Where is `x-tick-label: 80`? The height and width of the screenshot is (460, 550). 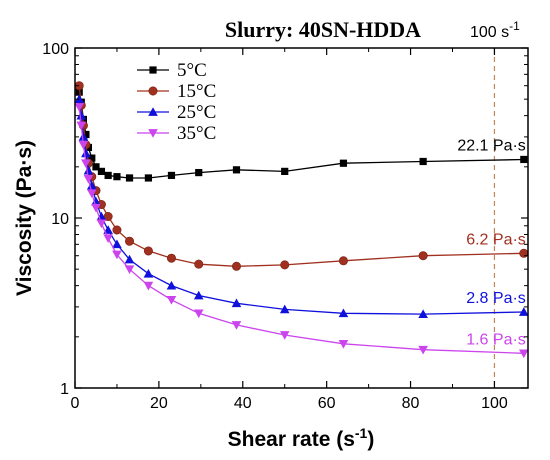 x-tick-label: 80 is located at coordinates (411, 403).